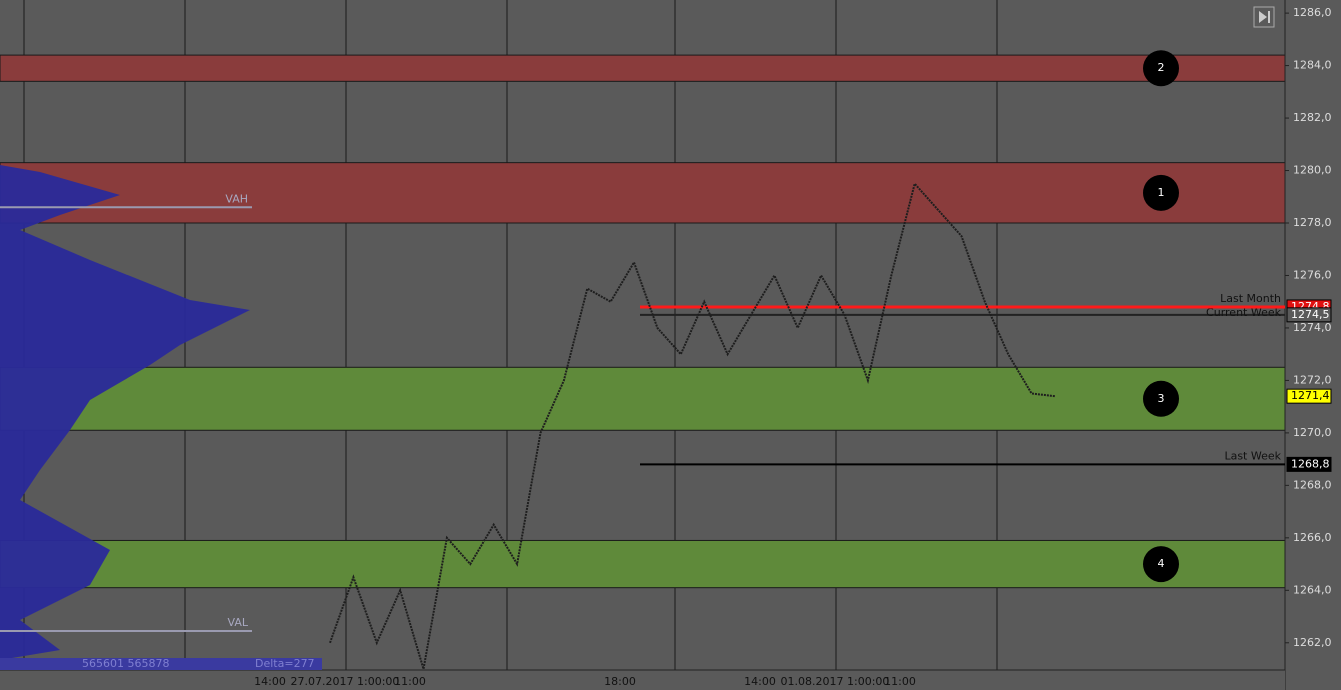 This screenshot has height=690, width=1341. I want to click on price-tag-label: 1274,5, so click(1310, 314).